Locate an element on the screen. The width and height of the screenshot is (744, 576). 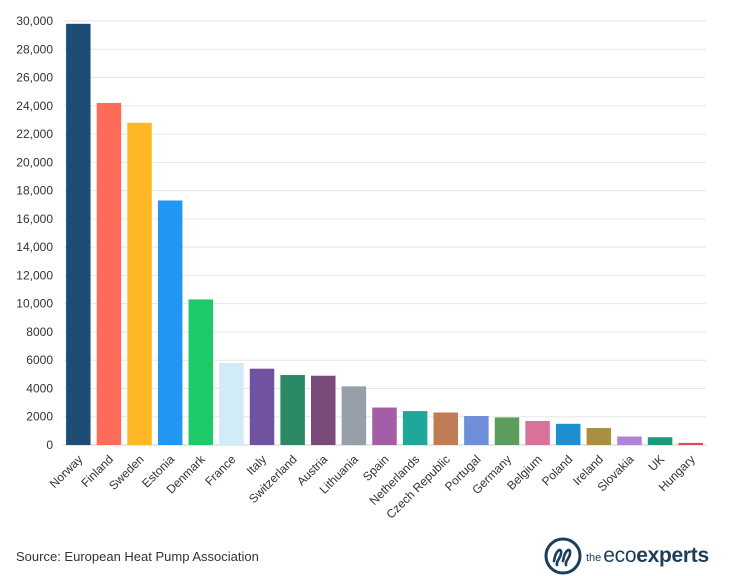
y-tick-label: 10,000 is located at coordinates (34, 304).